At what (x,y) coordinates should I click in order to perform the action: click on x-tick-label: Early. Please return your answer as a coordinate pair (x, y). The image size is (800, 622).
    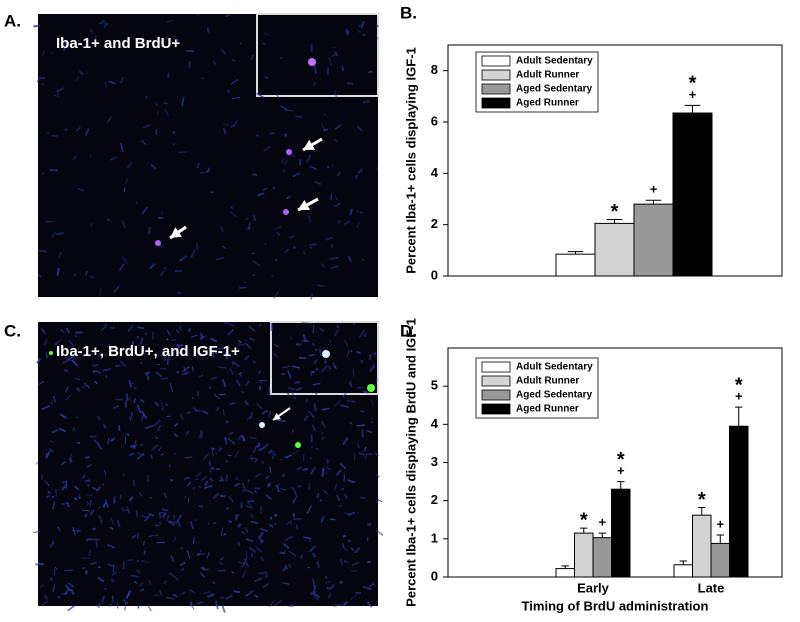
    Looking at the image, I should click on (593, 587).